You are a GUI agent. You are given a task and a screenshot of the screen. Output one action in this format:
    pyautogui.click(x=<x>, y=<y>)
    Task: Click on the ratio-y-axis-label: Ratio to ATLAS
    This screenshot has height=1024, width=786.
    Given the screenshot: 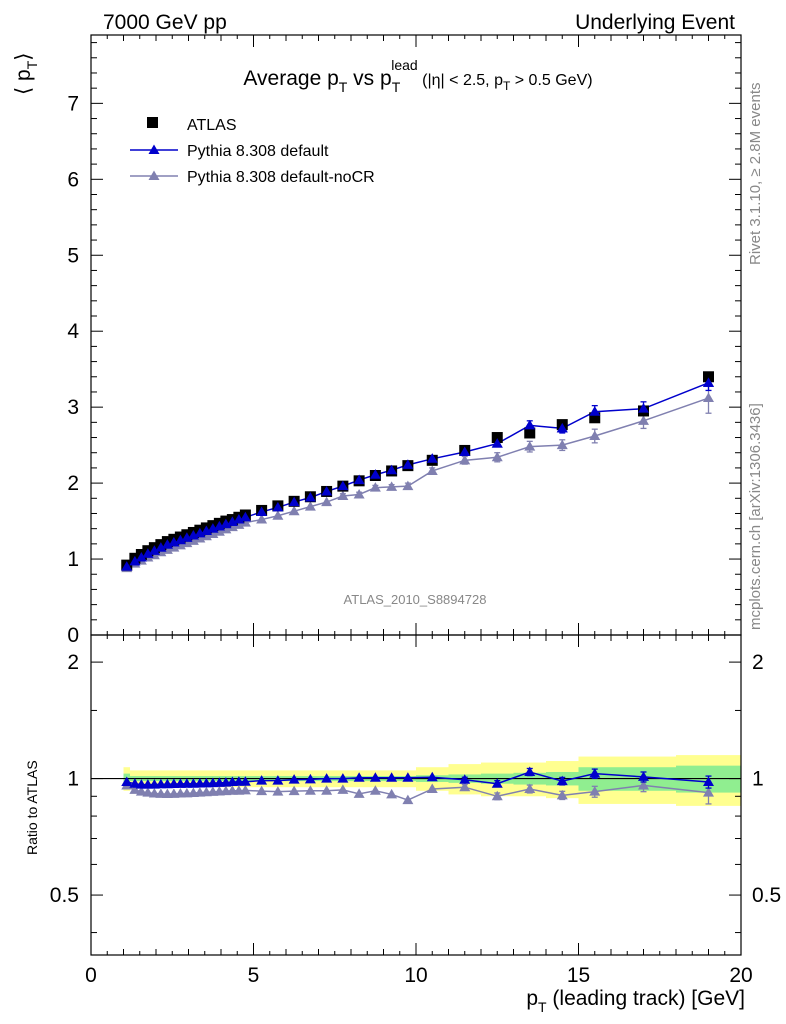 What is the action you would take?
    pyautogui.click(x=32, y=807)
    